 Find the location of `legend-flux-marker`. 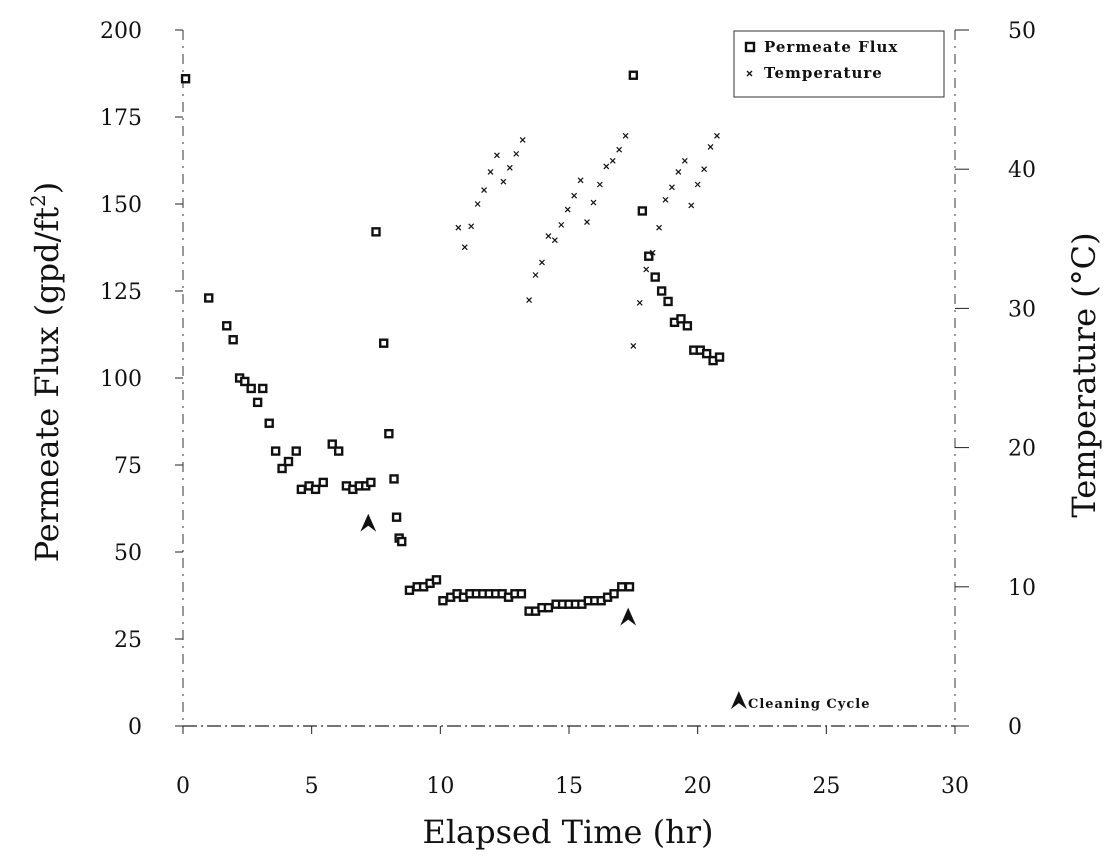

legend-flux-marker is located at coordinates (750, 47).